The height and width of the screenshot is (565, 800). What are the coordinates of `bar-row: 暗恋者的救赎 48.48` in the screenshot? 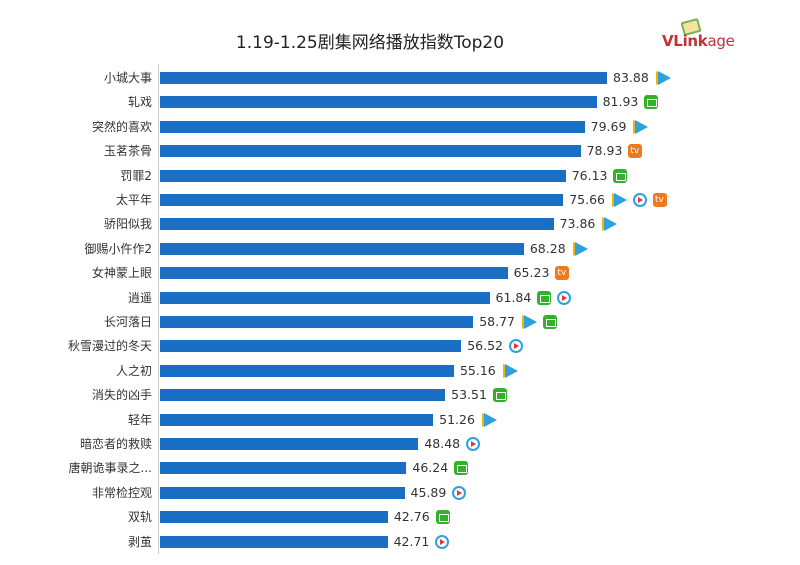 It's located at (400, 444).